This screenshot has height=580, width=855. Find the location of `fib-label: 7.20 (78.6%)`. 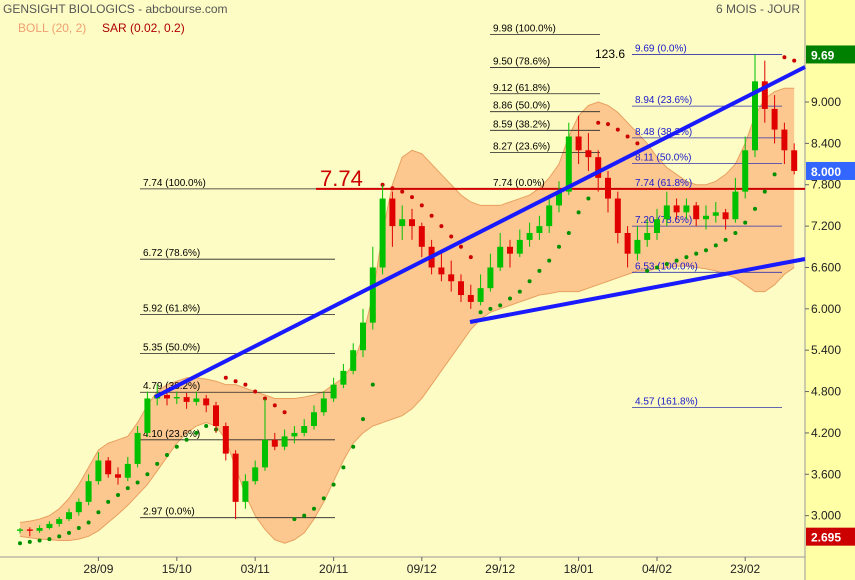

fib-label: 7.20 (78.6%) is located at coordinates (663, 220).